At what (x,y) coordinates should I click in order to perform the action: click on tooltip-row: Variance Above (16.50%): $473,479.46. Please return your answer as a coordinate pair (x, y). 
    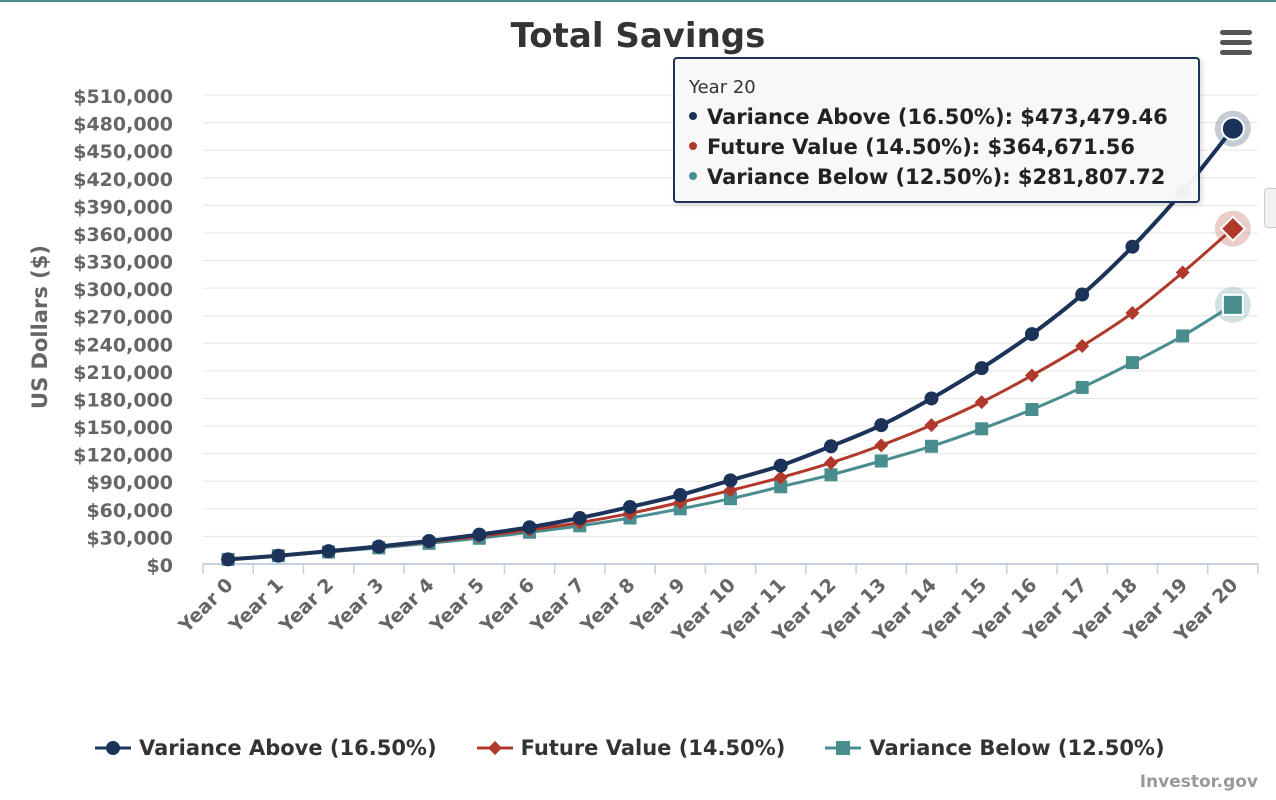
    Looking at the image, I should click on (936, 117).